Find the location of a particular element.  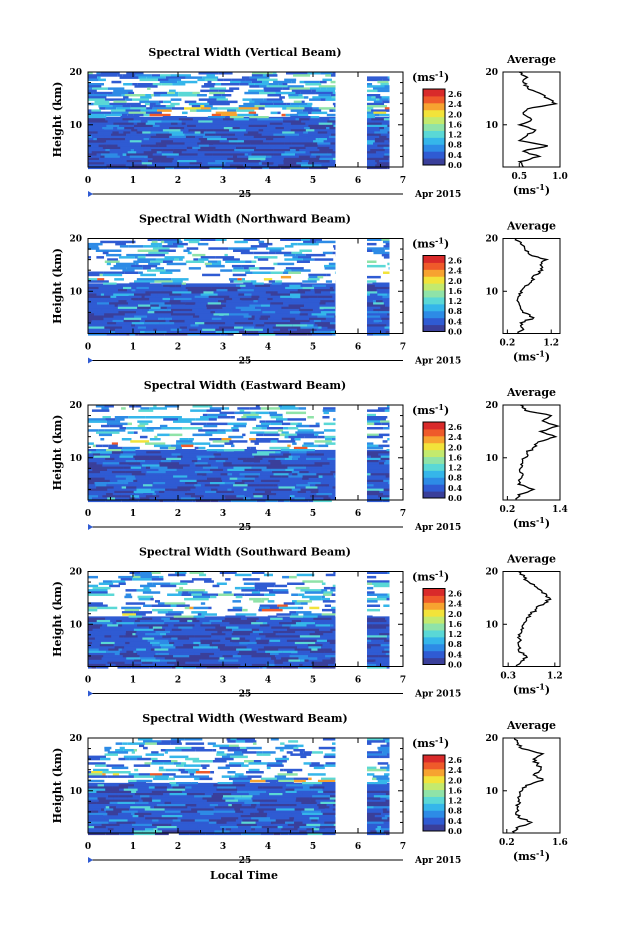

colorbar-tick-label: 0.8 is located at coordinates (455, 478).